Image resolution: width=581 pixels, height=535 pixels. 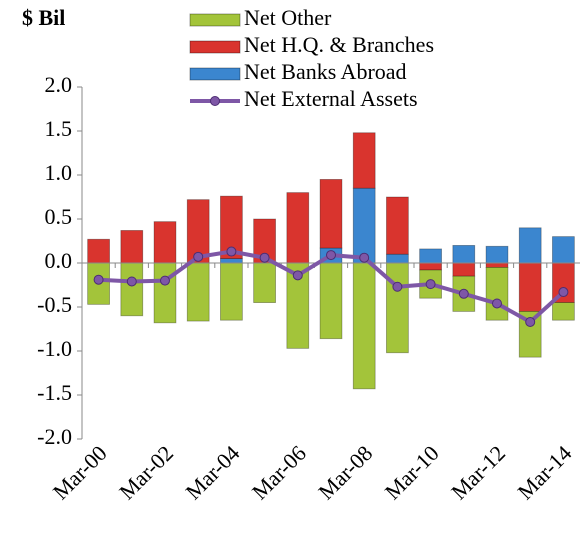 What do you see at coordinates (544, 472) in the screenshot?
I see `x-tick-label: Mar-14` at bounding box center [544, 472].